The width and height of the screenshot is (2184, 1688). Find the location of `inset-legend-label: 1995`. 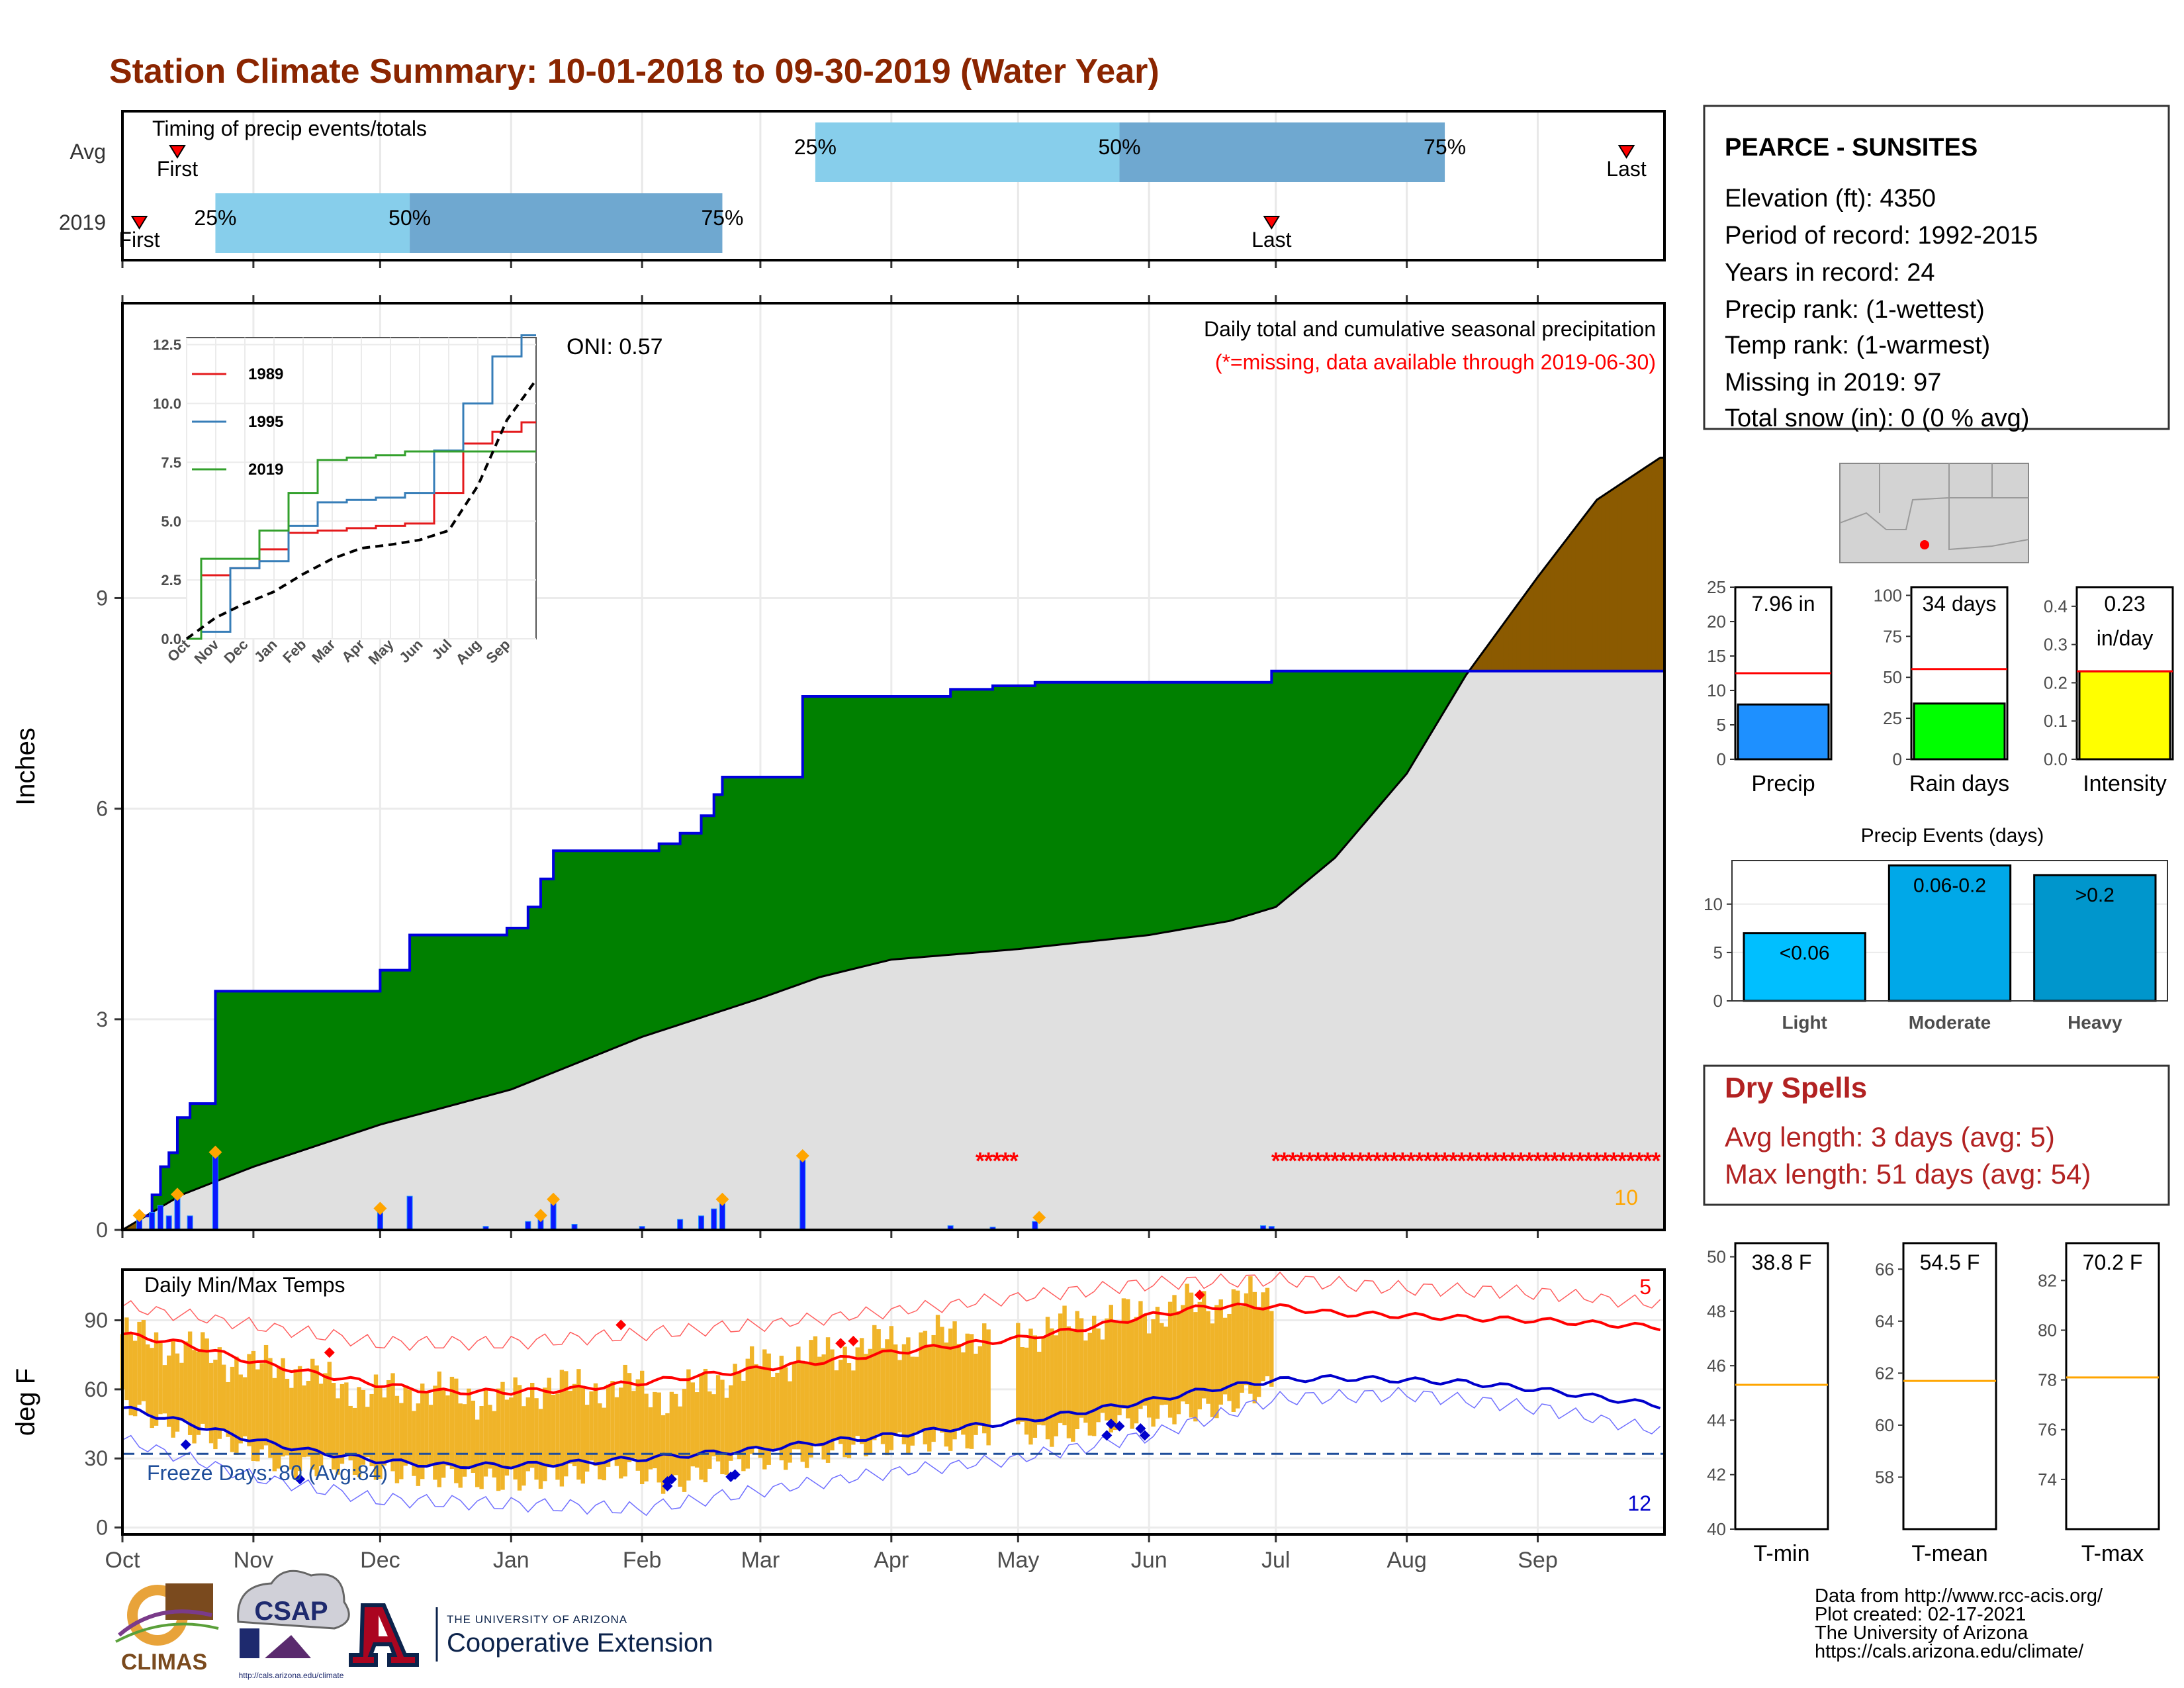

inset-legend-label: 1995 is located at coordinates (265, 422).